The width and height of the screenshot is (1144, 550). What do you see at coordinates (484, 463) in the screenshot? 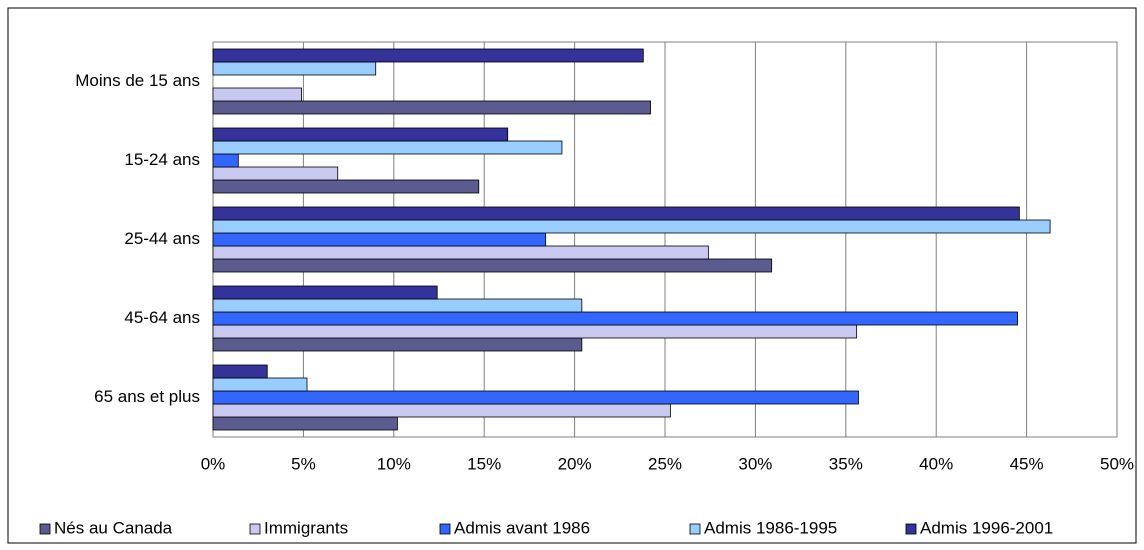
I see `x-tick-label: 15%` at bounding box center [484, 463].